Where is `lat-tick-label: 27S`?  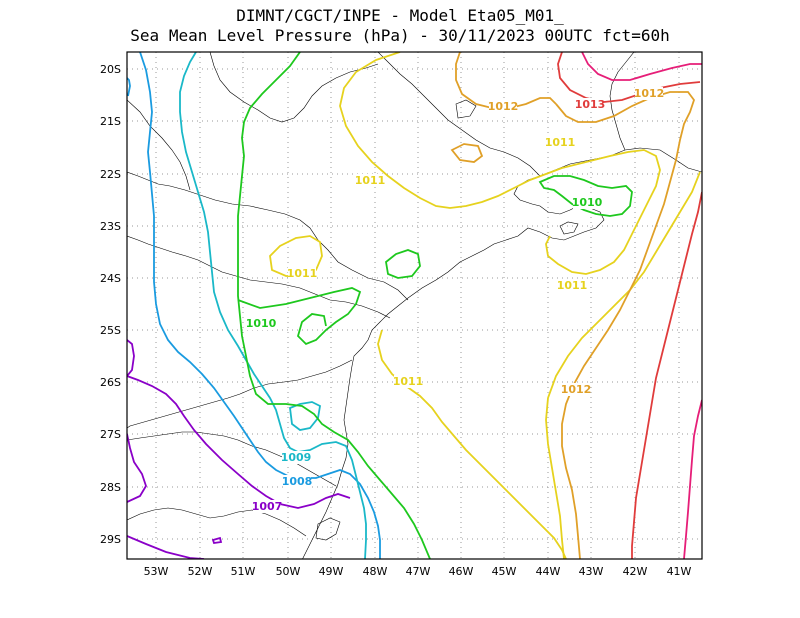
lat-tick-label: 27S is located at coordinates (110, 434).